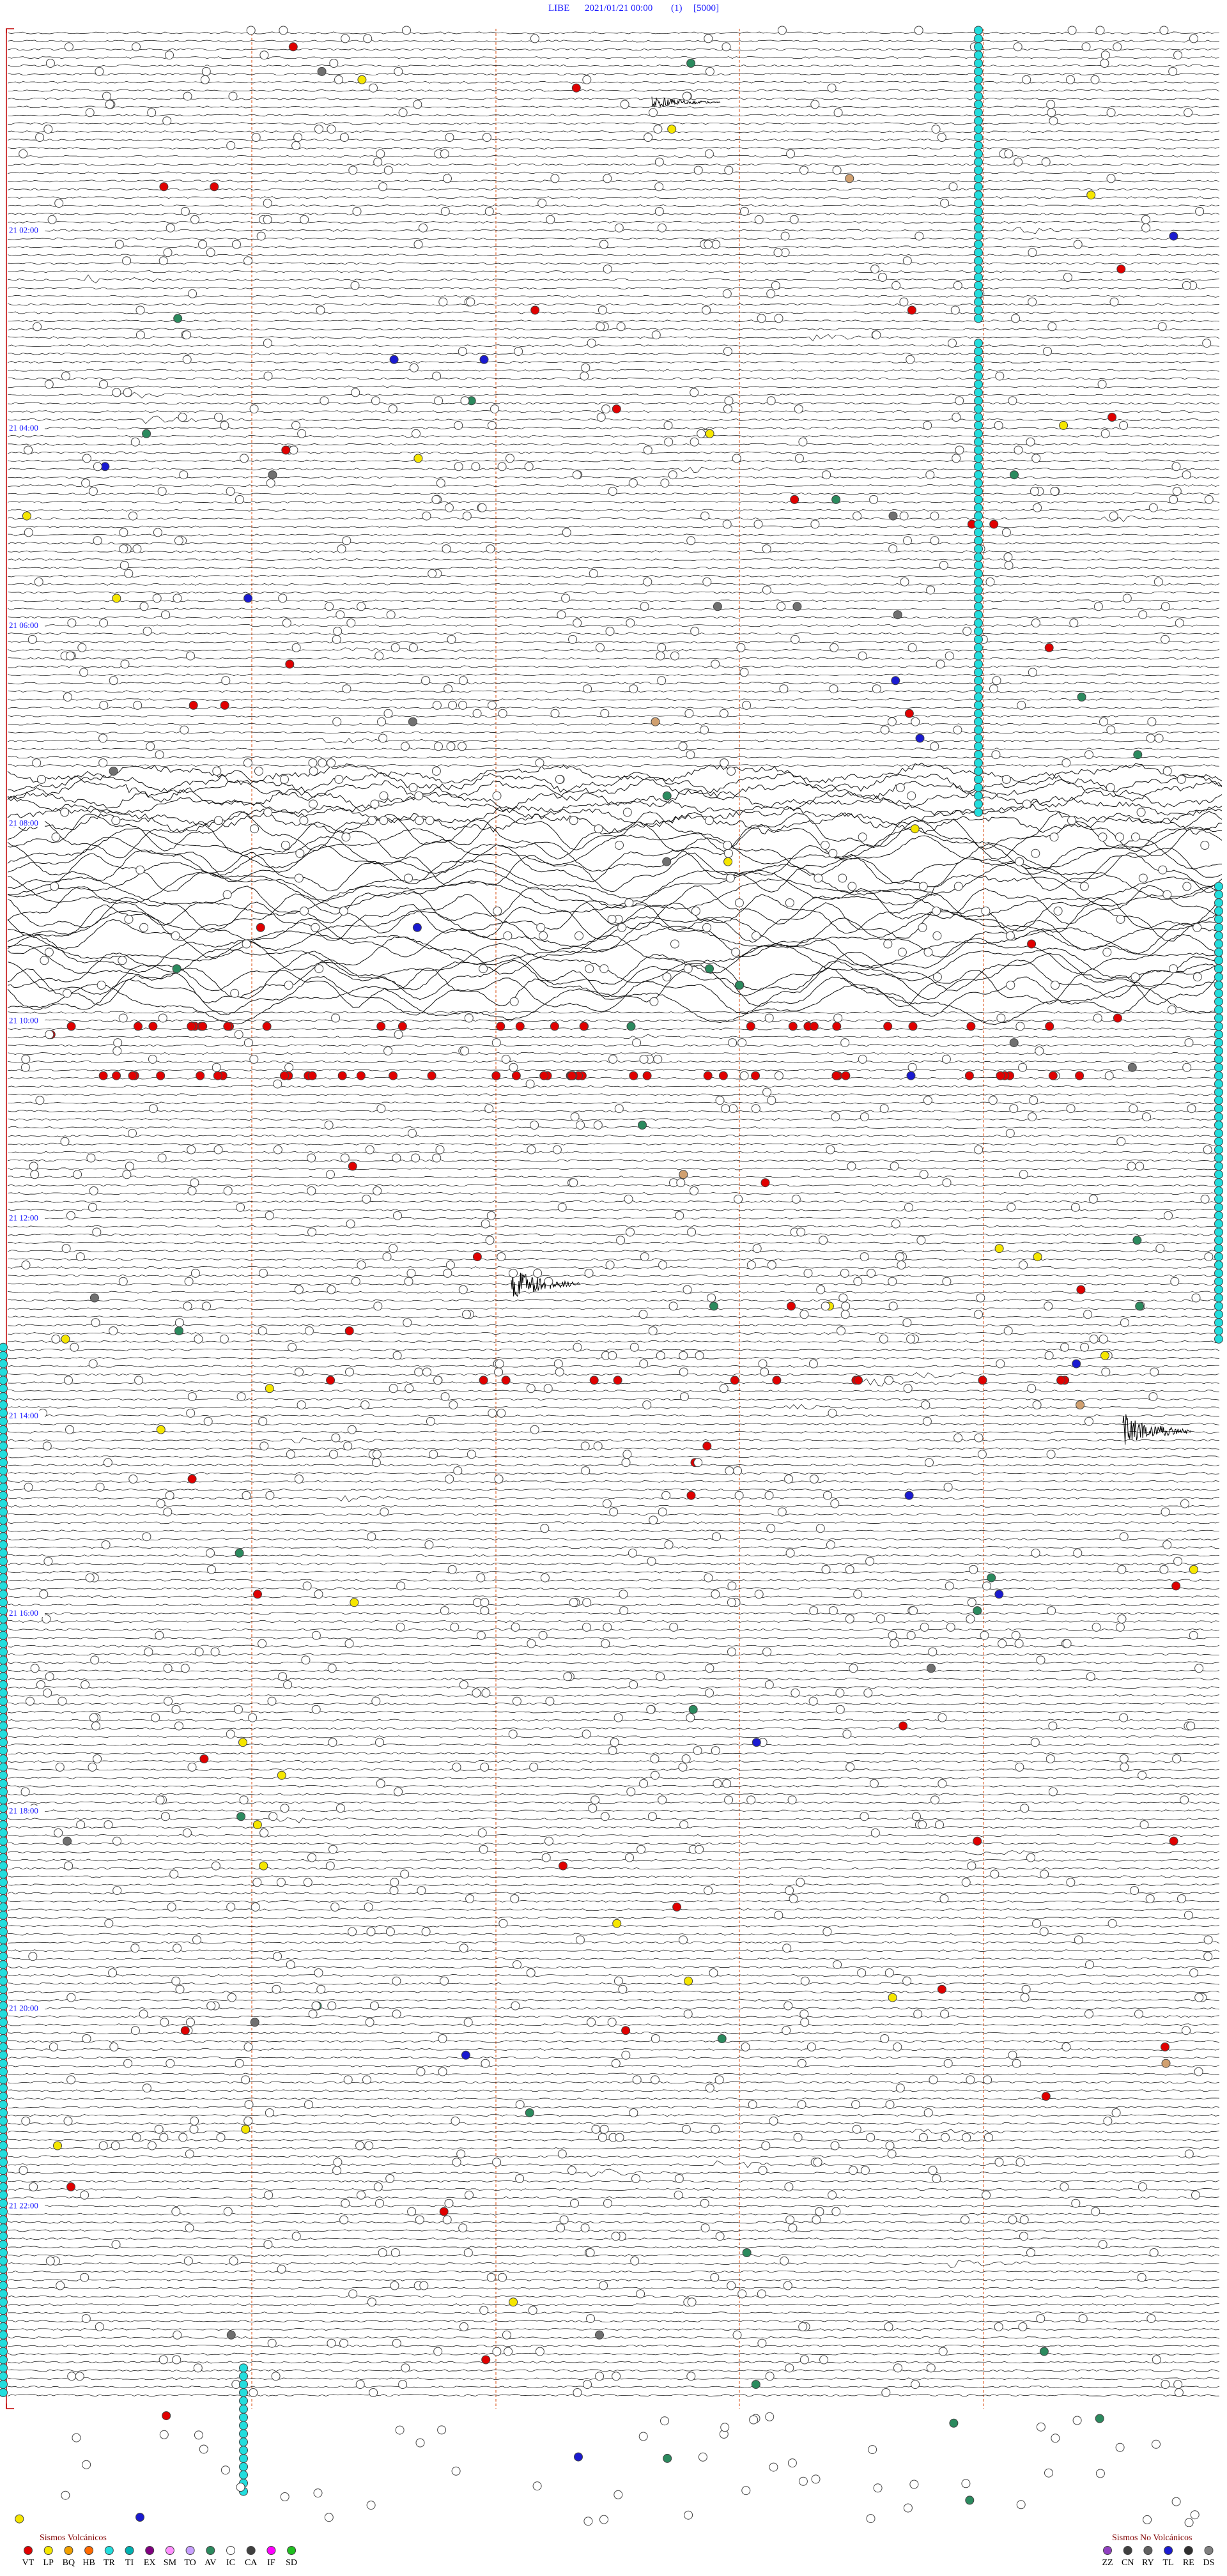 The height and width of the screenshot is (2576, 1227). Describe the element at coordinates (271, 2563) in the screenshot. I see `legend-code: IF` at that location.